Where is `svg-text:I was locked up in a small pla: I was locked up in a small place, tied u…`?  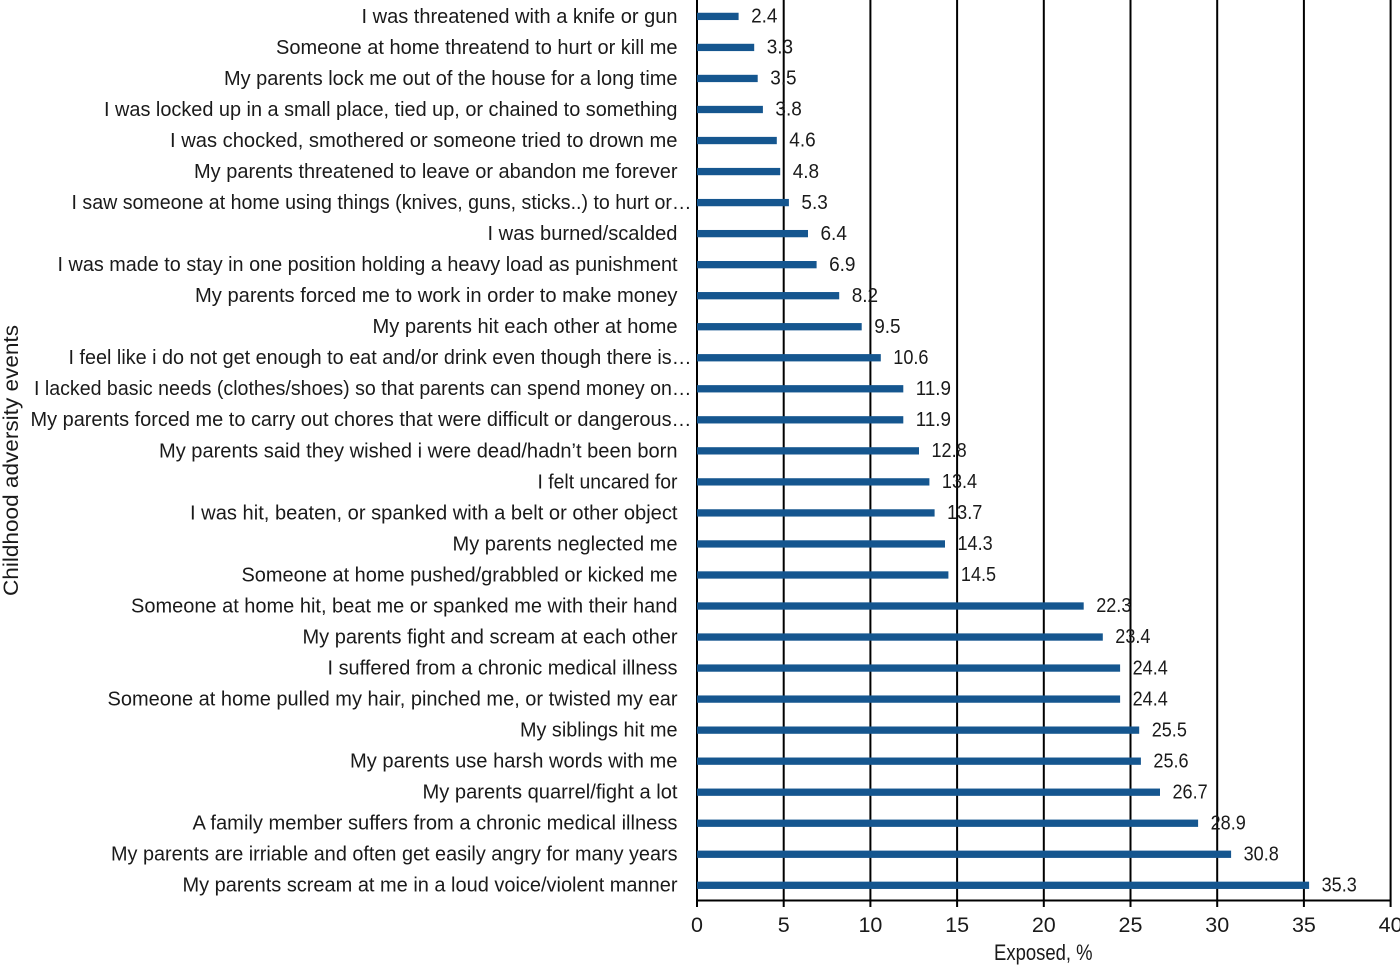 svg-text:I was locked up in a small pla: I was locked up in a small place, tied u… is located at coordinates (391, 110).